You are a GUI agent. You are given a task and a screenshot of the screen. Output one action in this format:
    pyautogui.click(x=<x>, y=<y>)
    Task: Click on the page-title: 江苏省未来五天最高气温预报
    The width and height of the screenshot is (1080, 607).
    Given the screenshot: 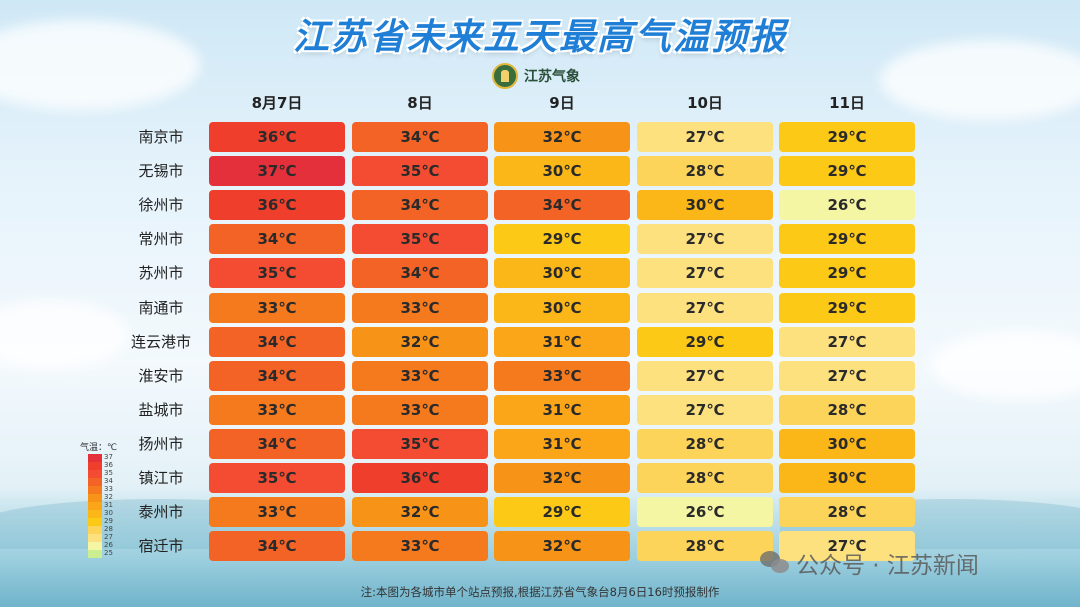 What is the action you would take?
    pyautogui.click(x=539, y=37)
    